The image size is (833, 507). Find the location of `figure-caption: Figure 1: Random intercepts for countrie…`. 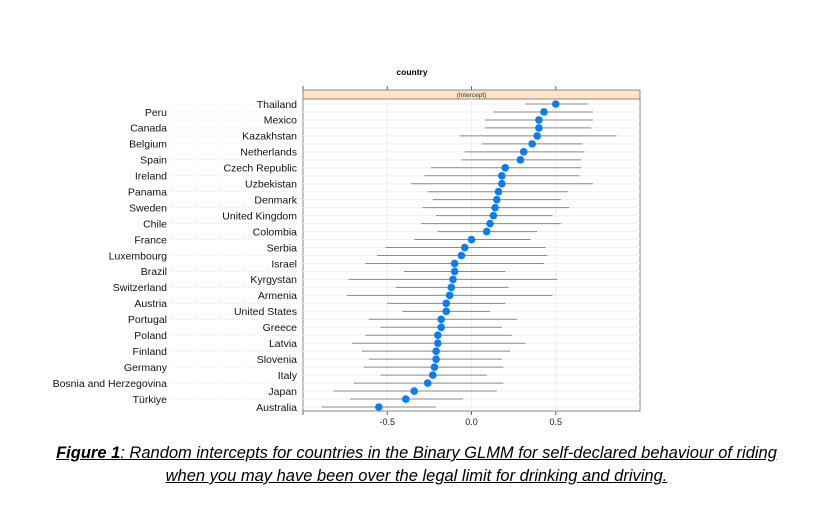

figure-caption: Figure 1: Random intercepts for countrie… is located at coordinates (416, 465).